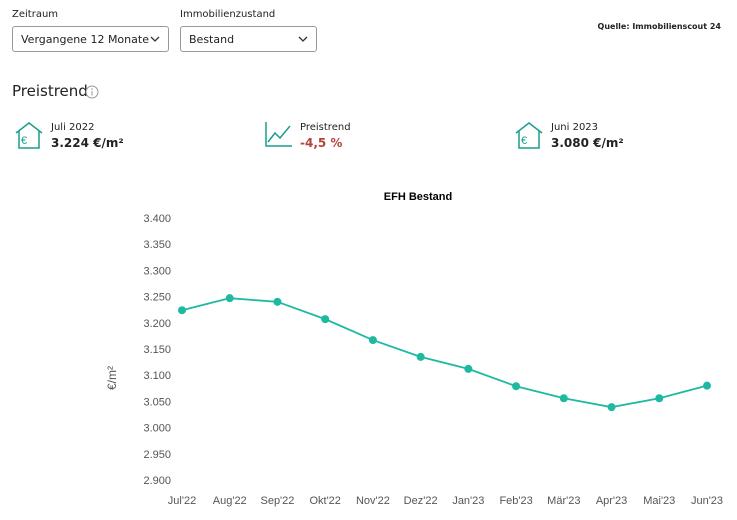 Image resolution: width=737 pixels, height=520 pixels. I want to click on y-tick-label: 3.350, so click(157, 245).